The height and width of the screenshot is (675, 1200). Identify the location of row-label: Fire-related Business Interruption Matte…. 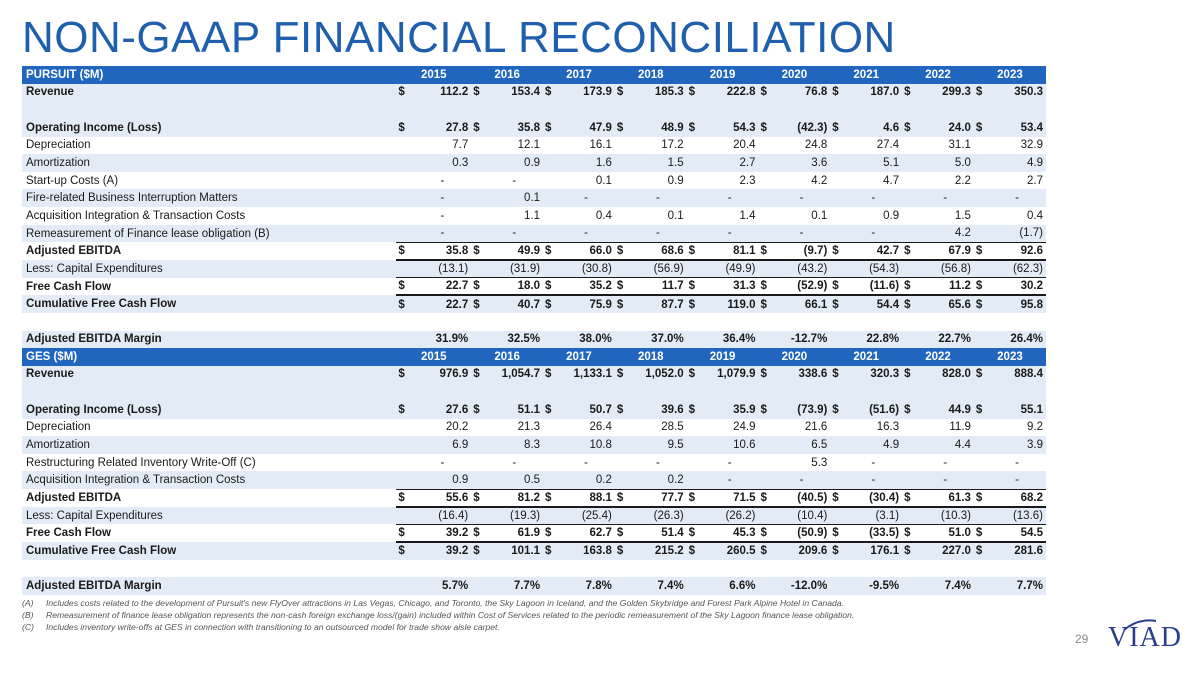
(209, 198).